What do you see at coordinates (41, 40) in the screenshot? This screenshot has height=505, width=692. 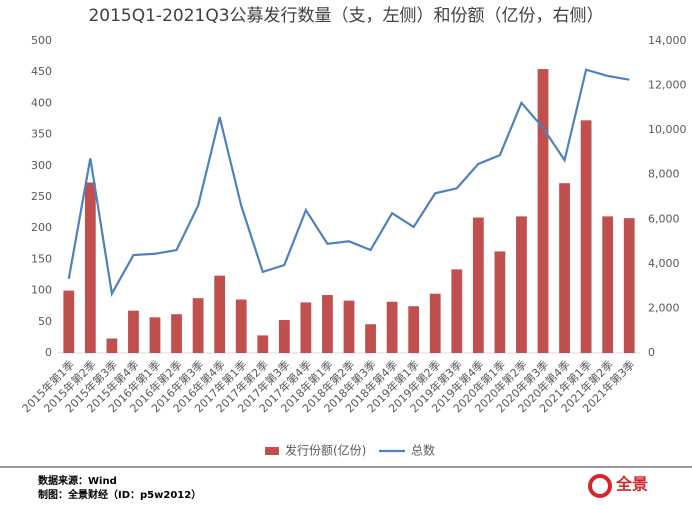 I see `y-tick-label: 500` at bounding box center [41, 40].